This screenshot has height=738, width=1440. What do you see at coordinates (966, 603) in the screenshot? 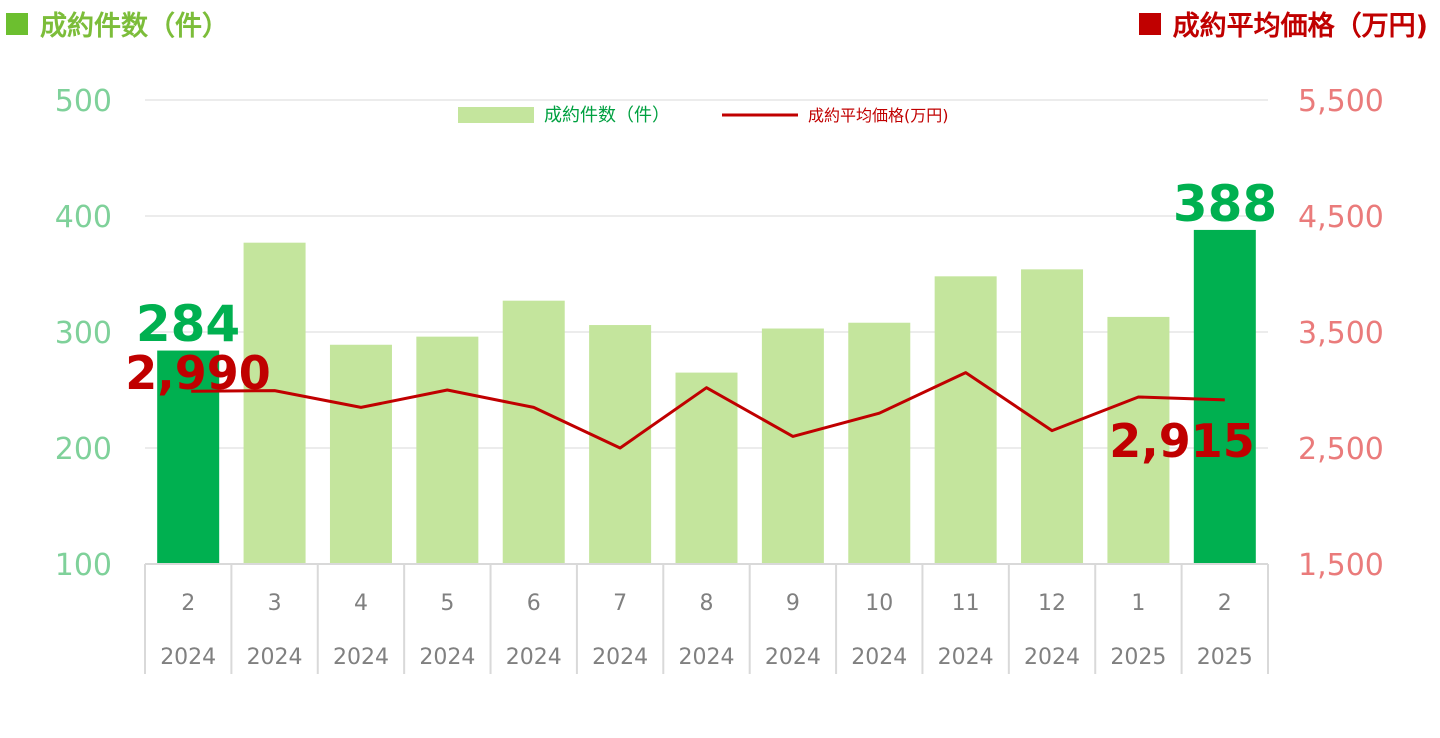
I see `x-month-label: 11` at bounding box center [966, 603].